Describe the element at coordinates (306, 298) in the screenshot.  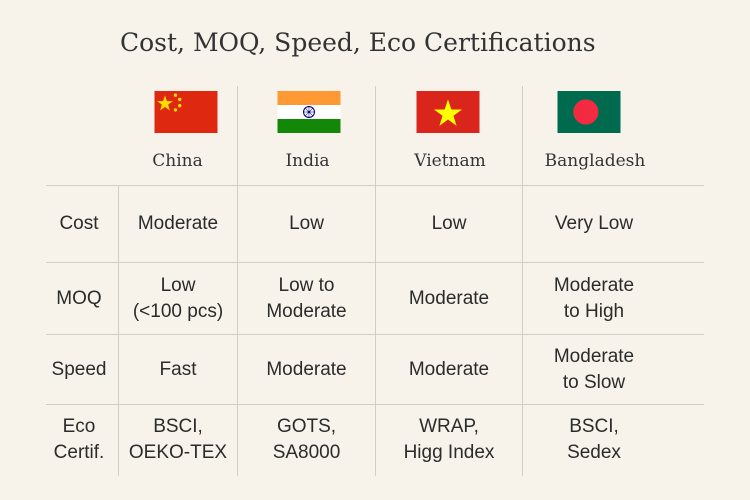
I see `table-cell: Low to Moderate` at that location.